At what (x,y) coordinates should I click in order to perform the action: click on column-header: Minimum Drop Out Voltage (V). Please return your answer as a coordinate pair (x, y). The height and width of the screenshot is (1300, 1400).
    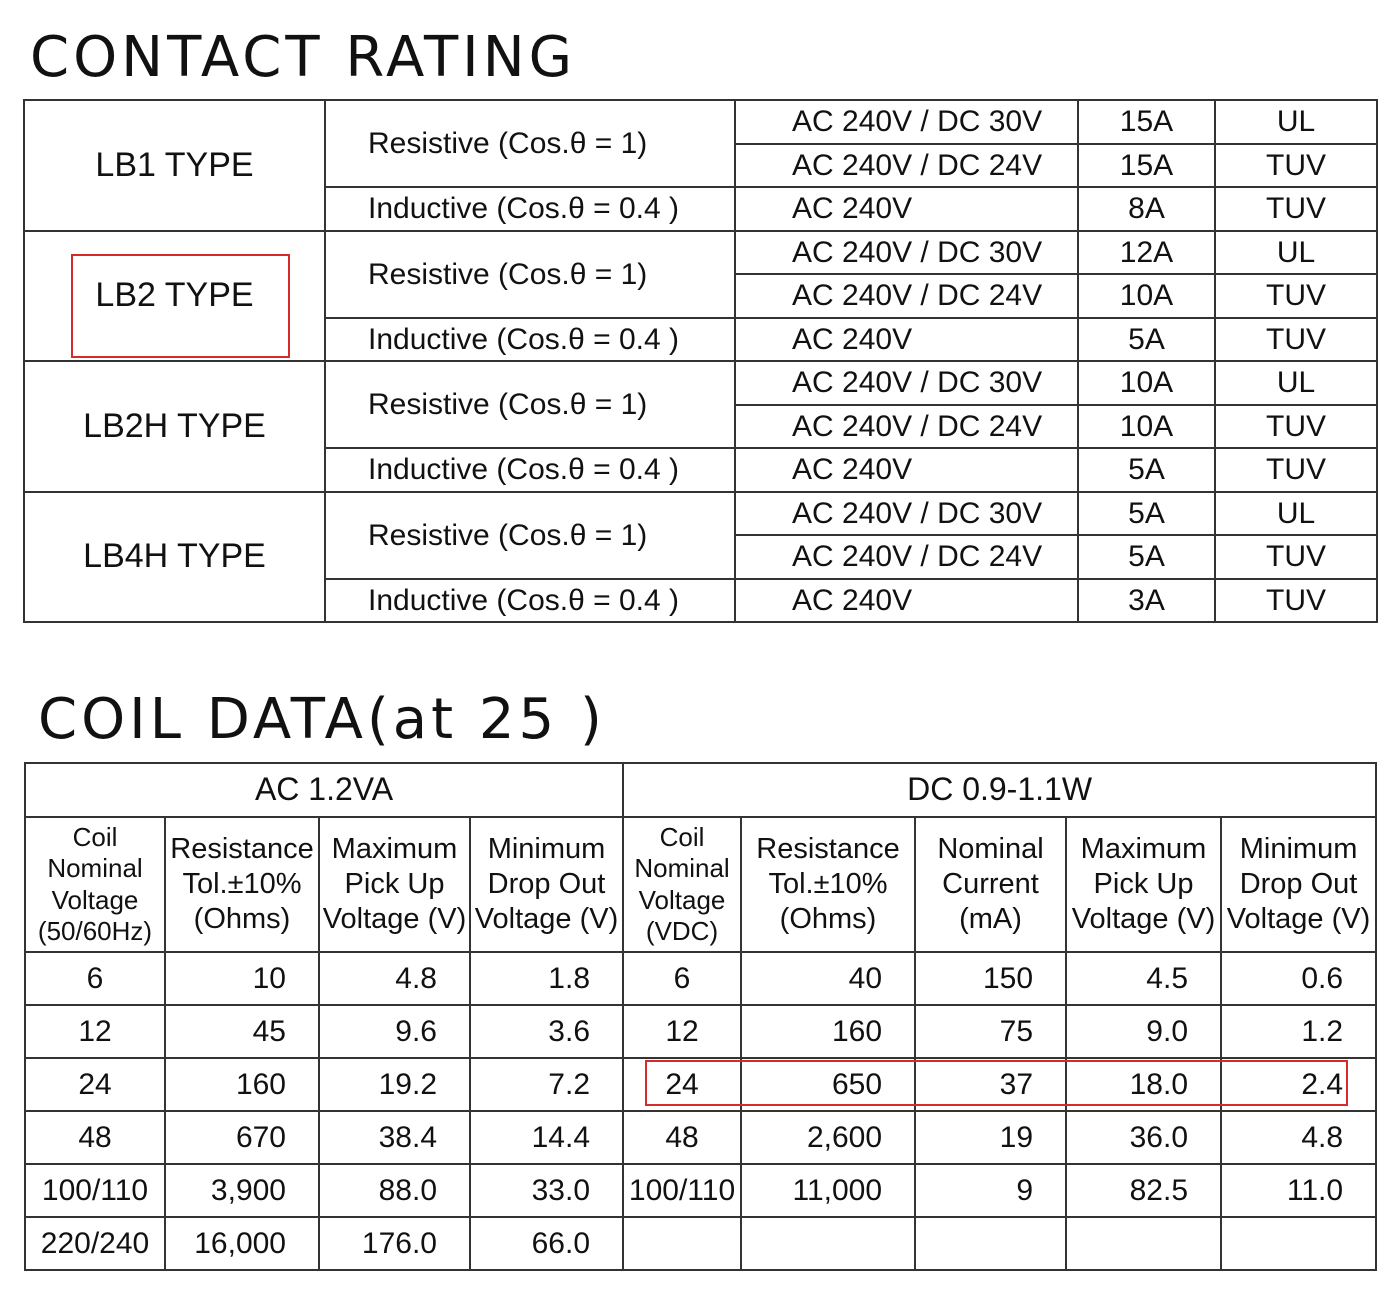
    Looking at the image, I should click on (1299, 884).